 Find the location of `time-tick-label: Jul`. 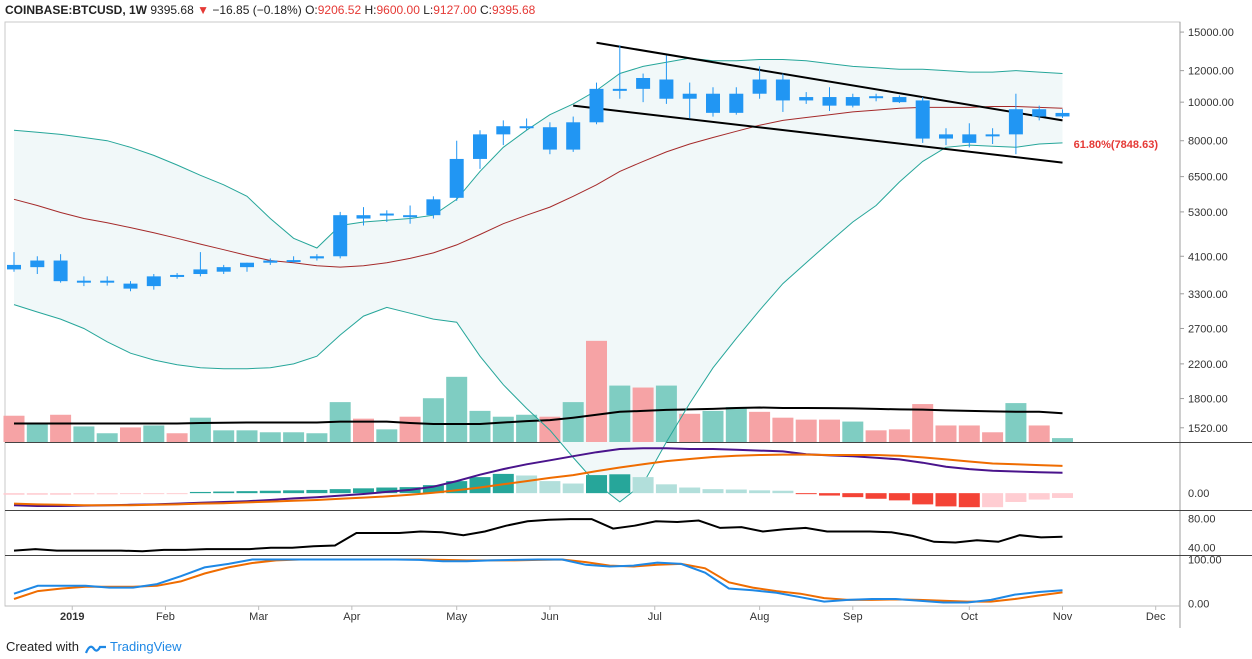

time-tick-label: Jul is located at coordinates (655, 617).